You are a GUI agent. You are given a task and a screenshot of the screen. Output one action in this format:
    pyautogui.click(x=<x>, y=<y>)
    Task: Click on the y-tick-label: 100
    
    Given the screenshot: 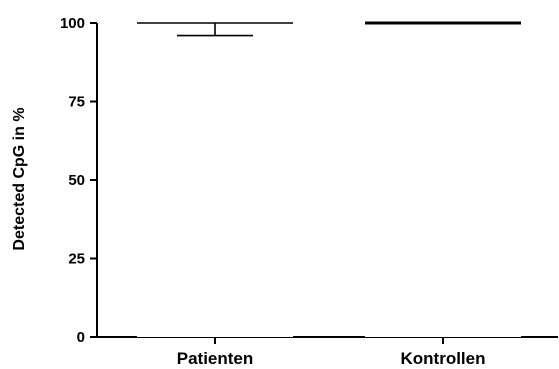 What is the action you would take?
    pyautogui.click(x=72, y=23)
    